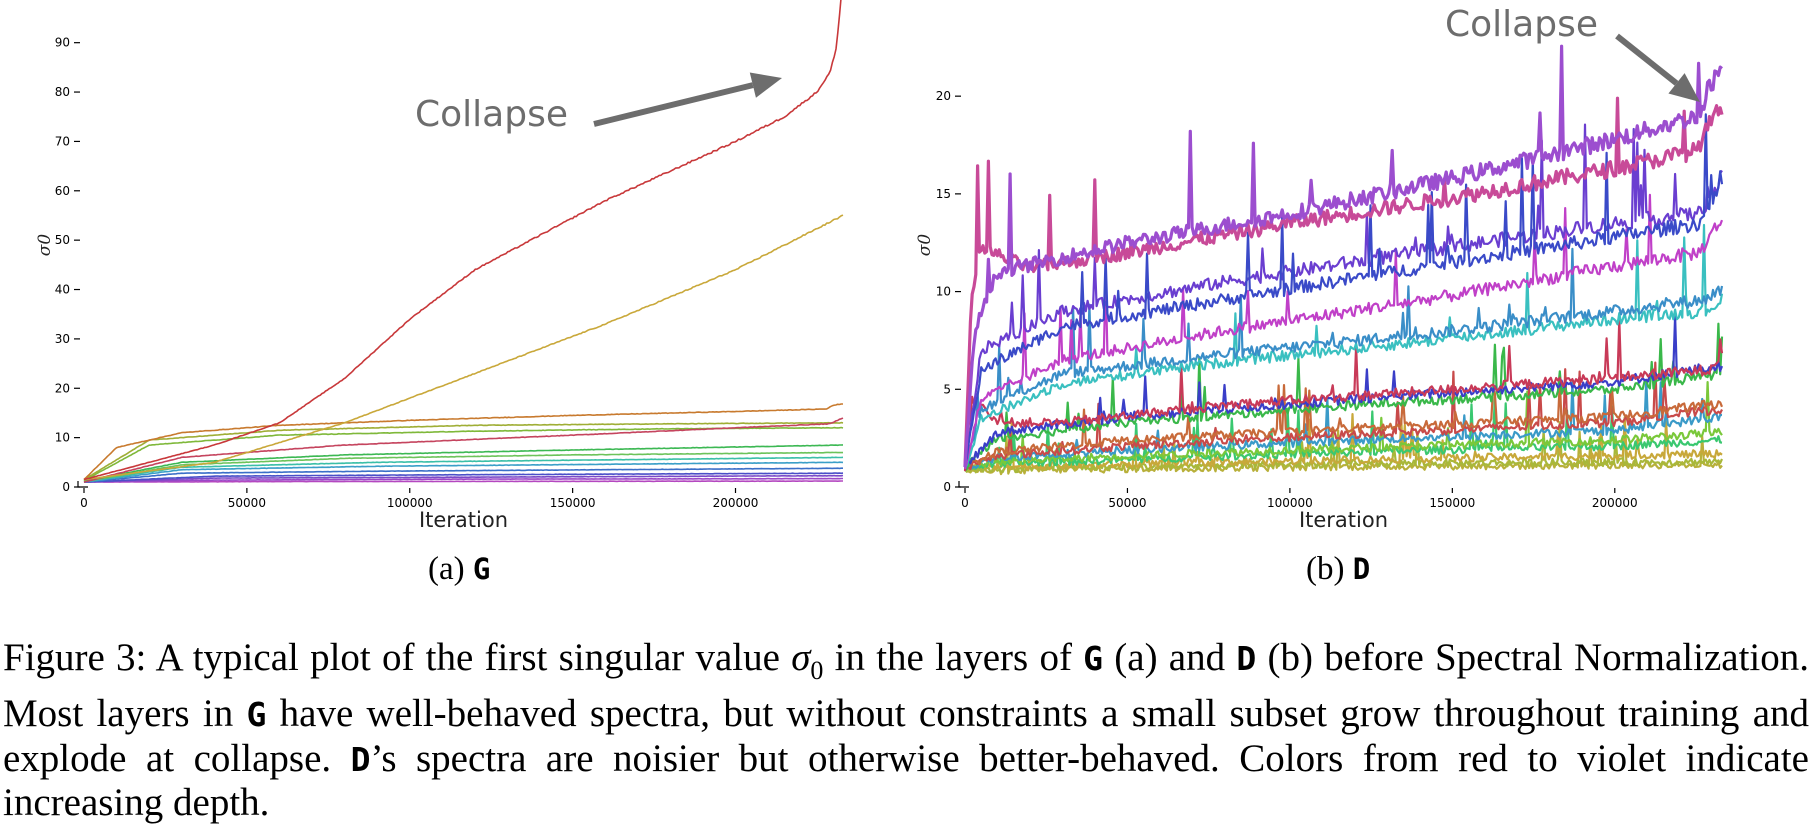  Describe the element at coordinates (953, 657) in the screenshot. I see `caption-text-2: in the layers of` at that location.